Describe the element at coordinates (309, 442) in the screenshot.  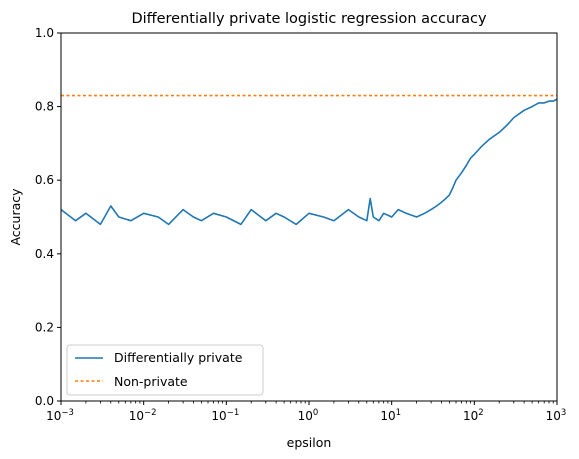
I see `x-axis-label: epsilon` at that location.